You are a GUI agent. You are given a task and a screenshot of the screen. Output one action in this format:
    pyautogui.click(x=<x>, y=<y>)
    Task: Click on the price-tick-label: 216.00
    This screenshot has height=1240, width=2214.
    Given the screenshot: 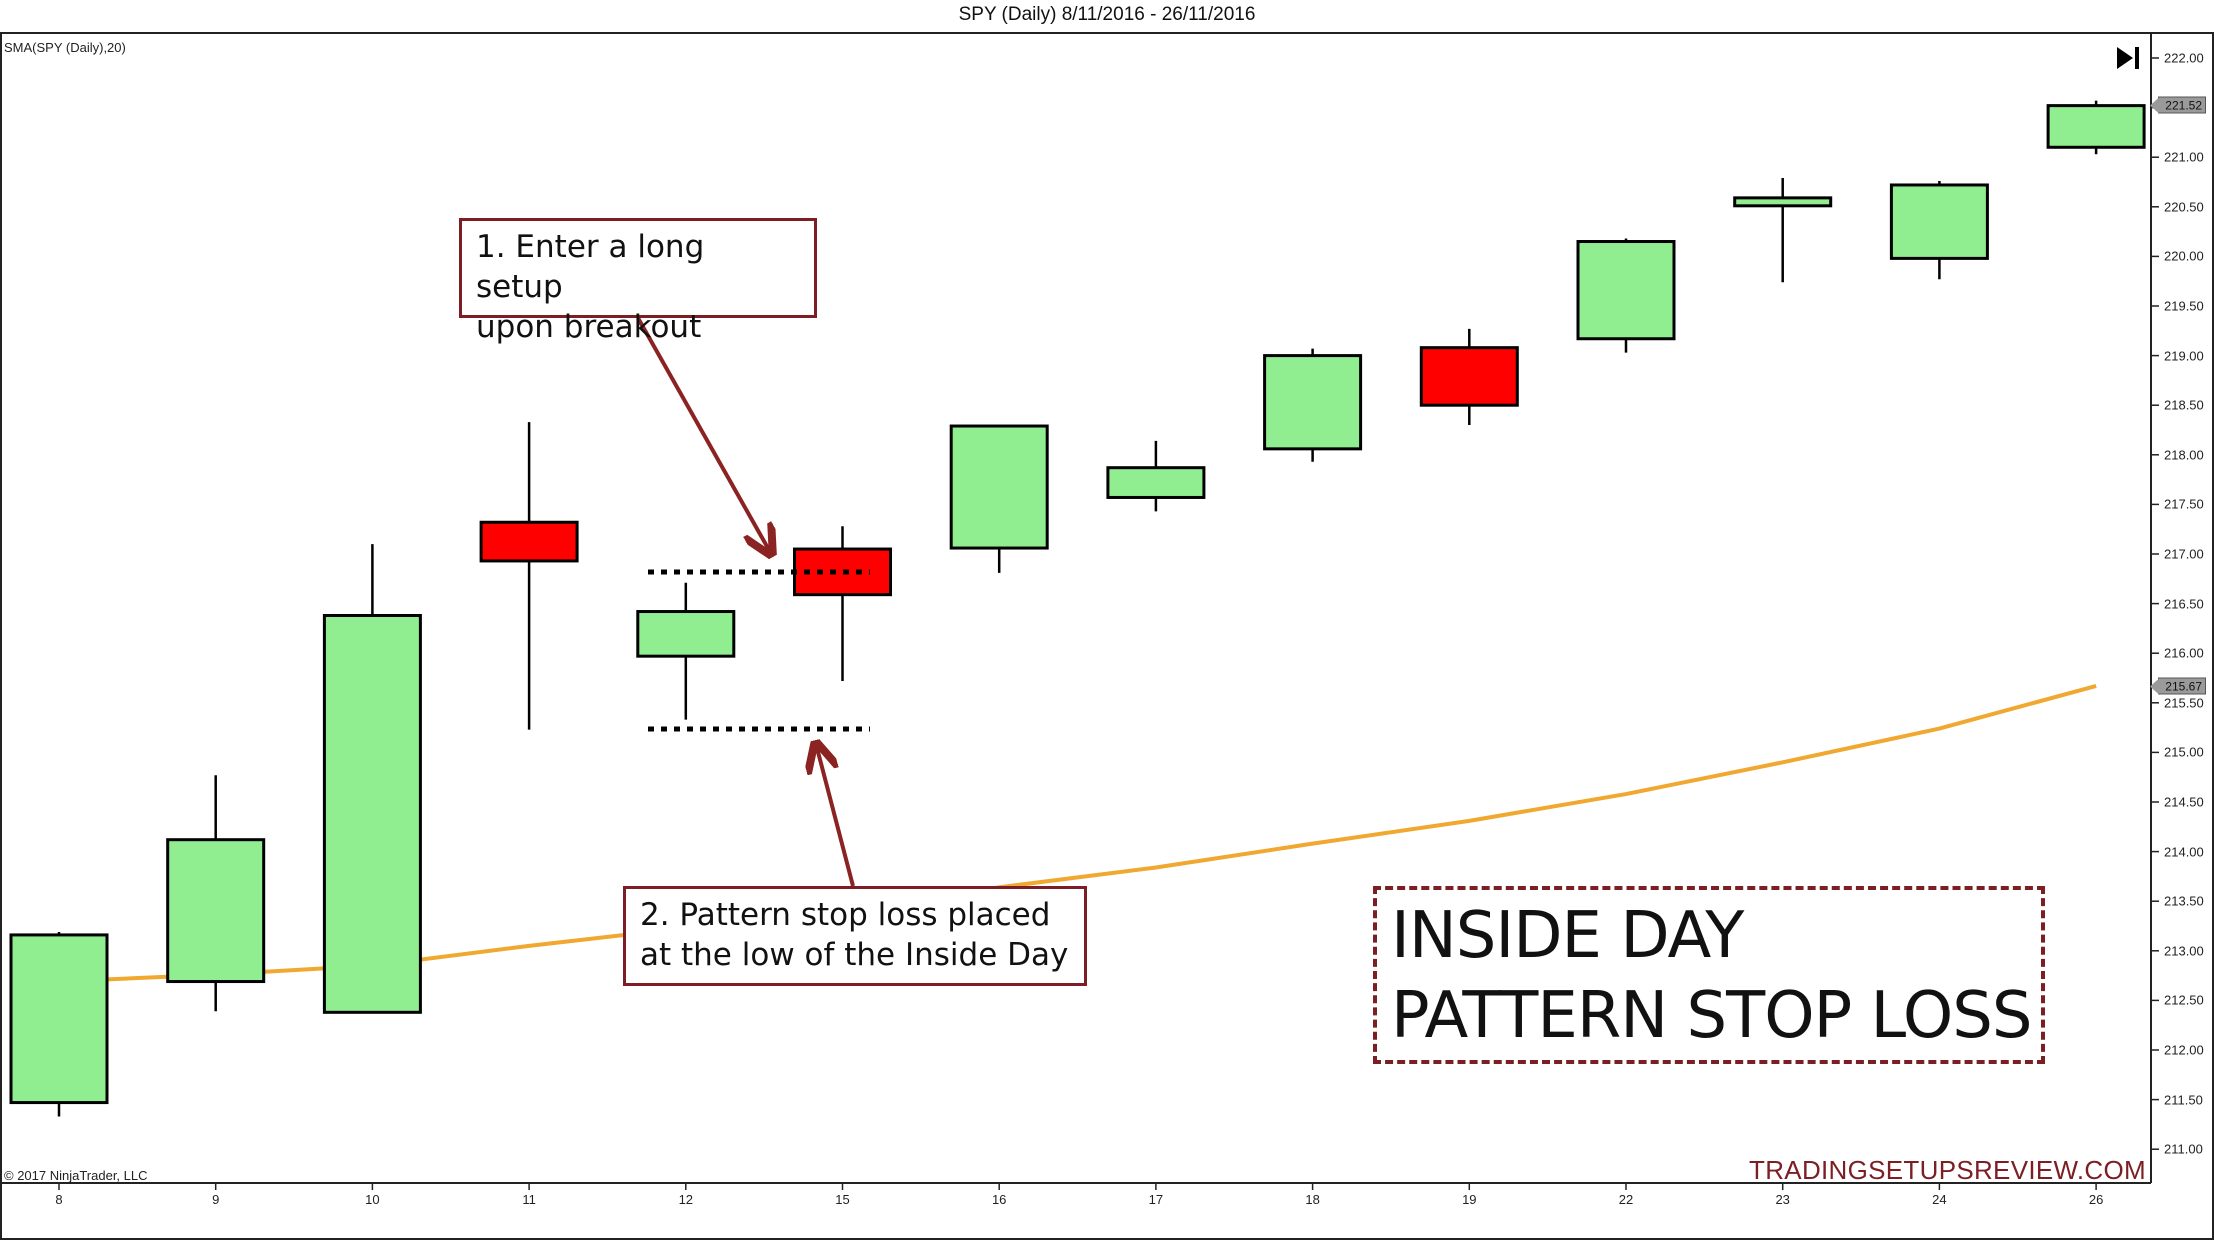 What is the action you would take?
    pyautogui.click(x=2184, y=653)
    